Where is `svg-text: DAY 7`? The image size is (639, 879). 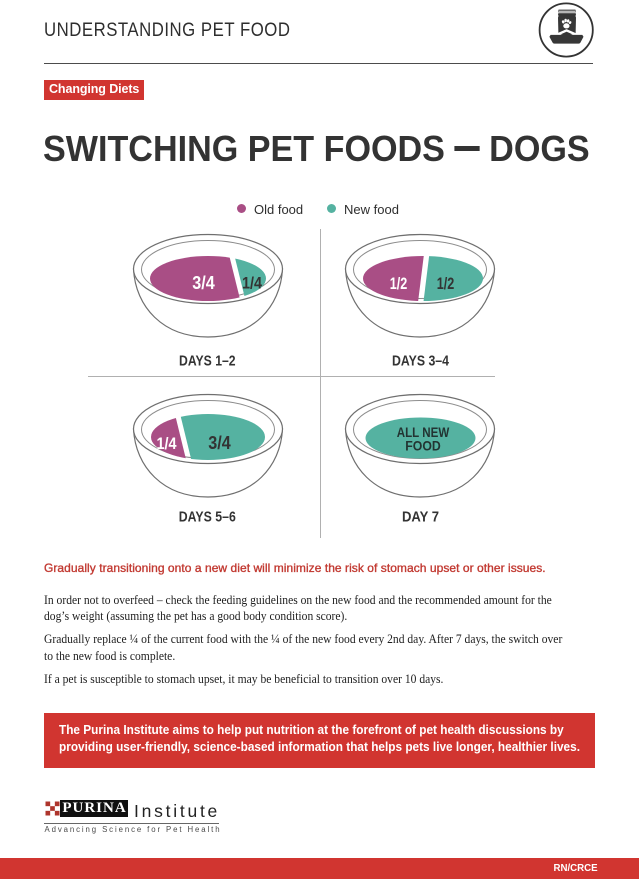 svg-text: DAY 7 is located at coordinates (420, 518).